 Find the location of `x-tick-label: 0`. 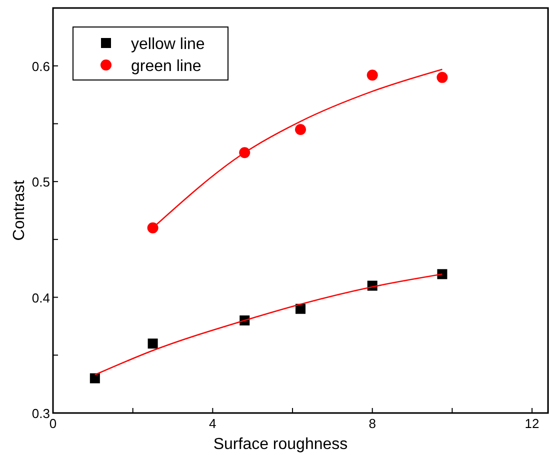

x-tick-label: 0 is located at coordinates (53, 423).